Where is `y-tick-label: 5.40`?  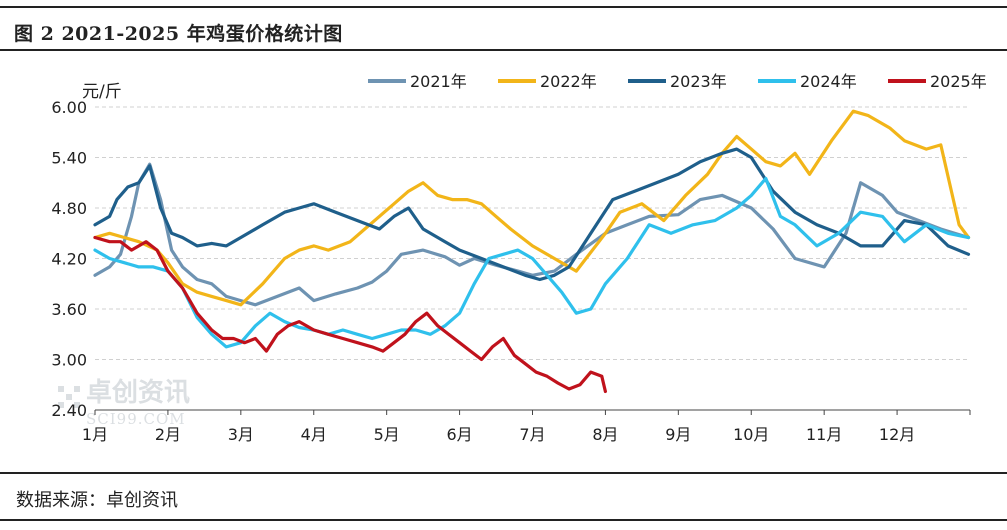
y-tick-label: 5.40 is located at coordinates (69, 158).